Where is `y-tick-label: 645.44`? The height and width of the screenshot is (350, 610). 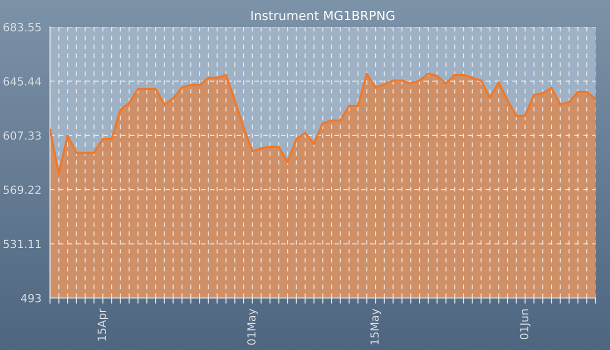 y-tick-label: 645.44 is located at coordinates (23, 81).